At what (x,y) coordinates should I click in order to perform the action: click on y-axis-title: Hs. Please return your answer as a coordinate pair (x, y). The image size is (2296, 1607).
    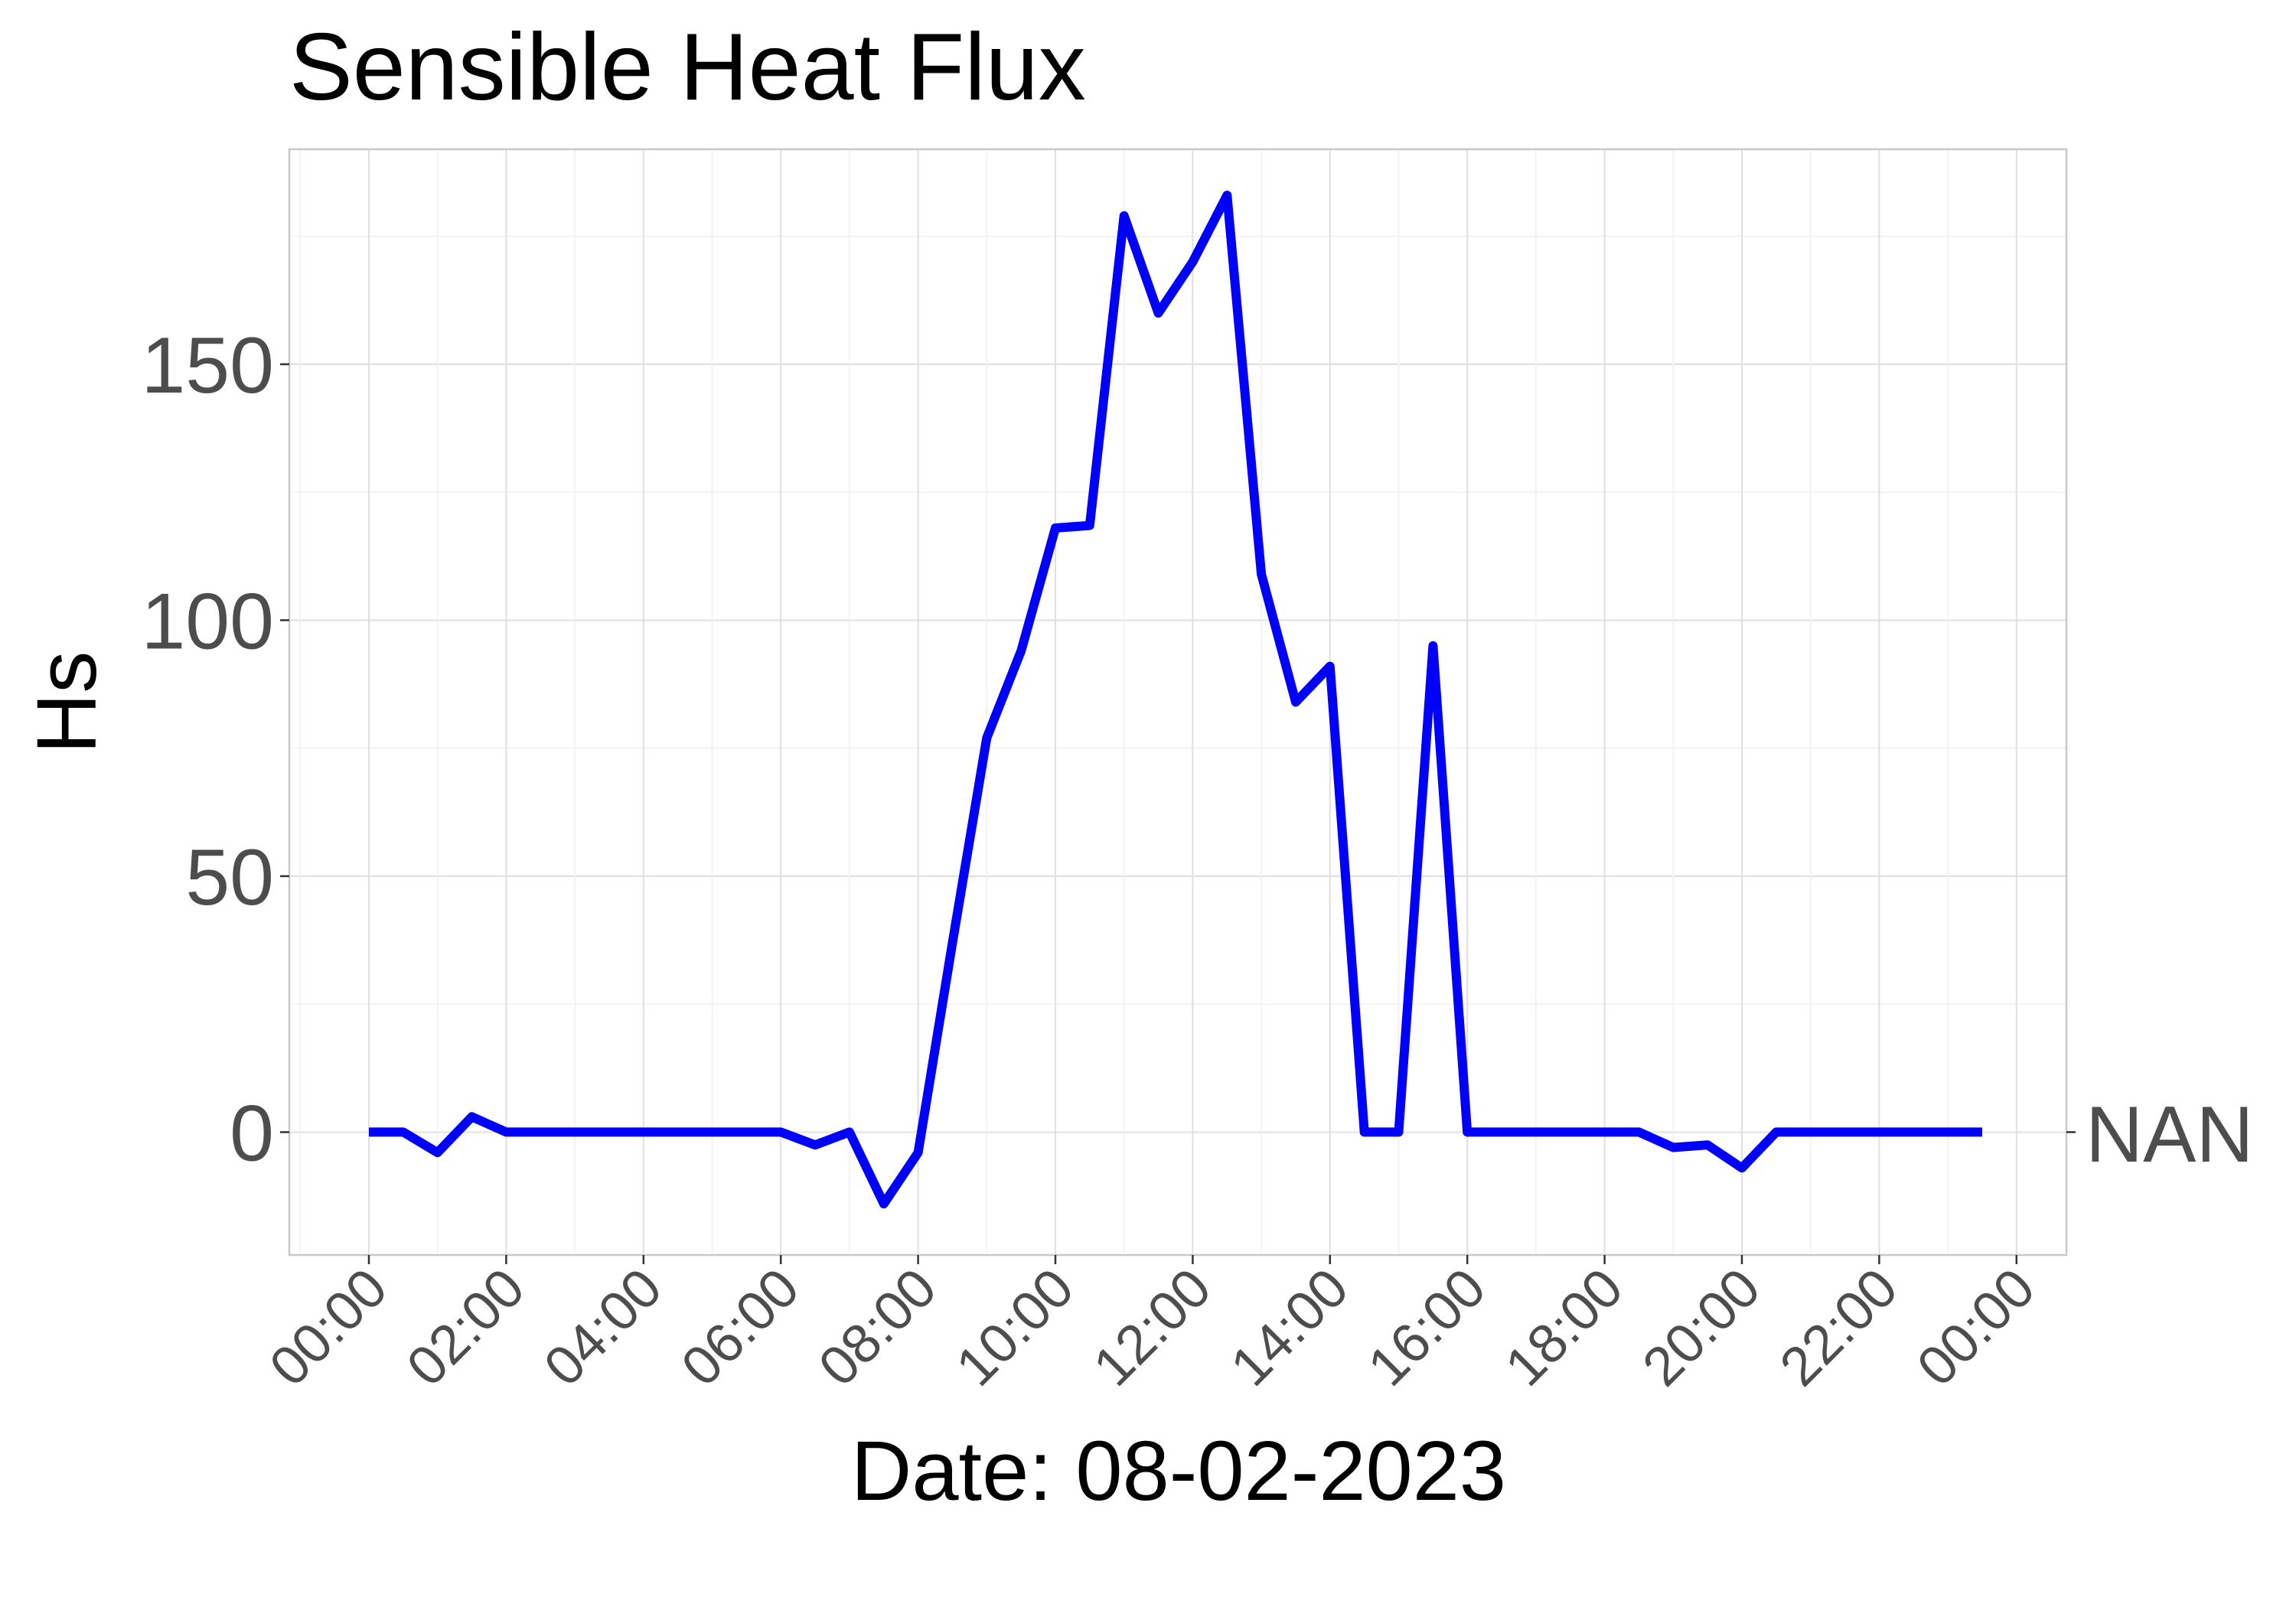
    Looking at the image, I should click on (67, 703).